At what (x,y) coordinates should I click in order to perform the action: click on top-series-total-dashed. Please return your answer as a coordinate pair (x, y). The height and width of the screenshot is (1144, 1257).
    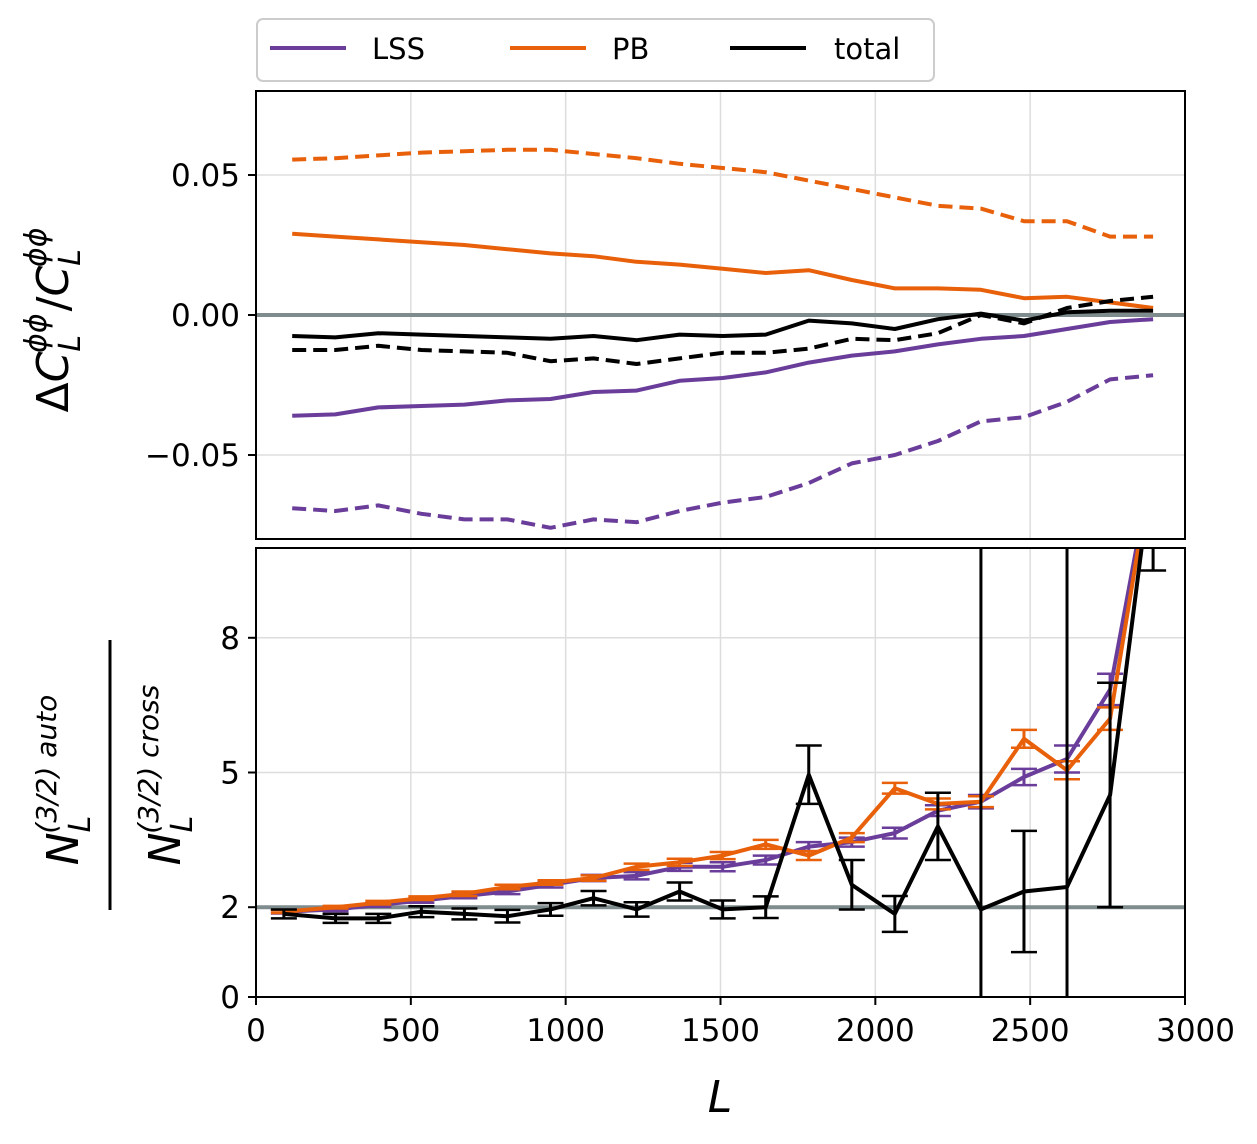
    Looking at the image, I should click on (723, 330).